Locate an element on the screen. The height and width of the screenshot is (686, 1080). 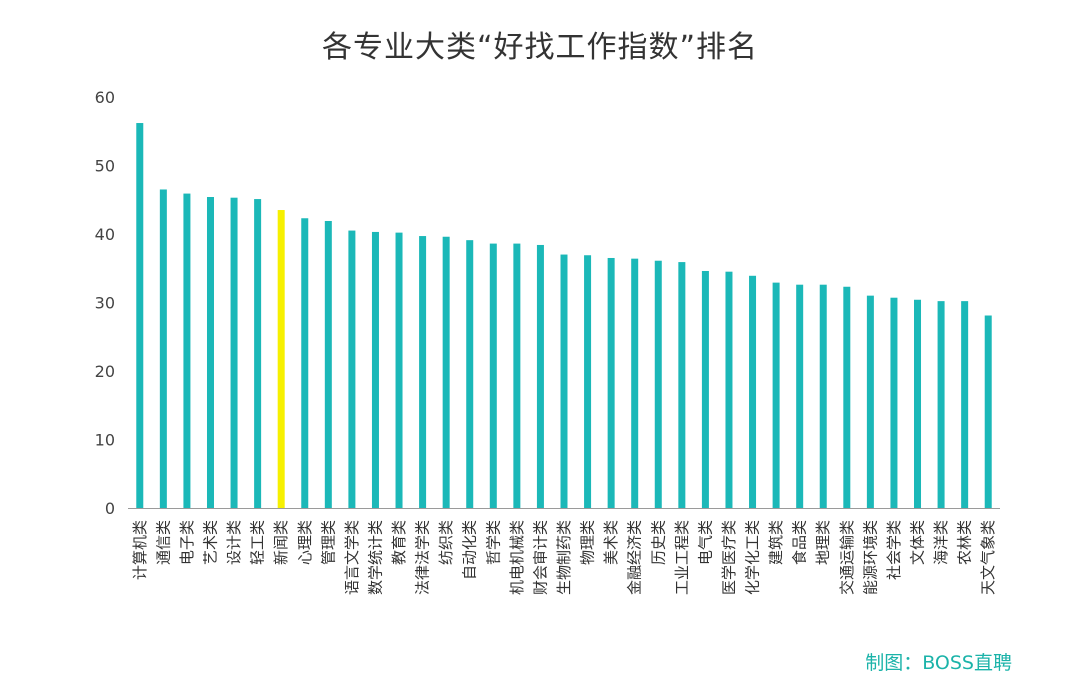
x-tick-label: 美术类 is located at coordinates (611, 542).